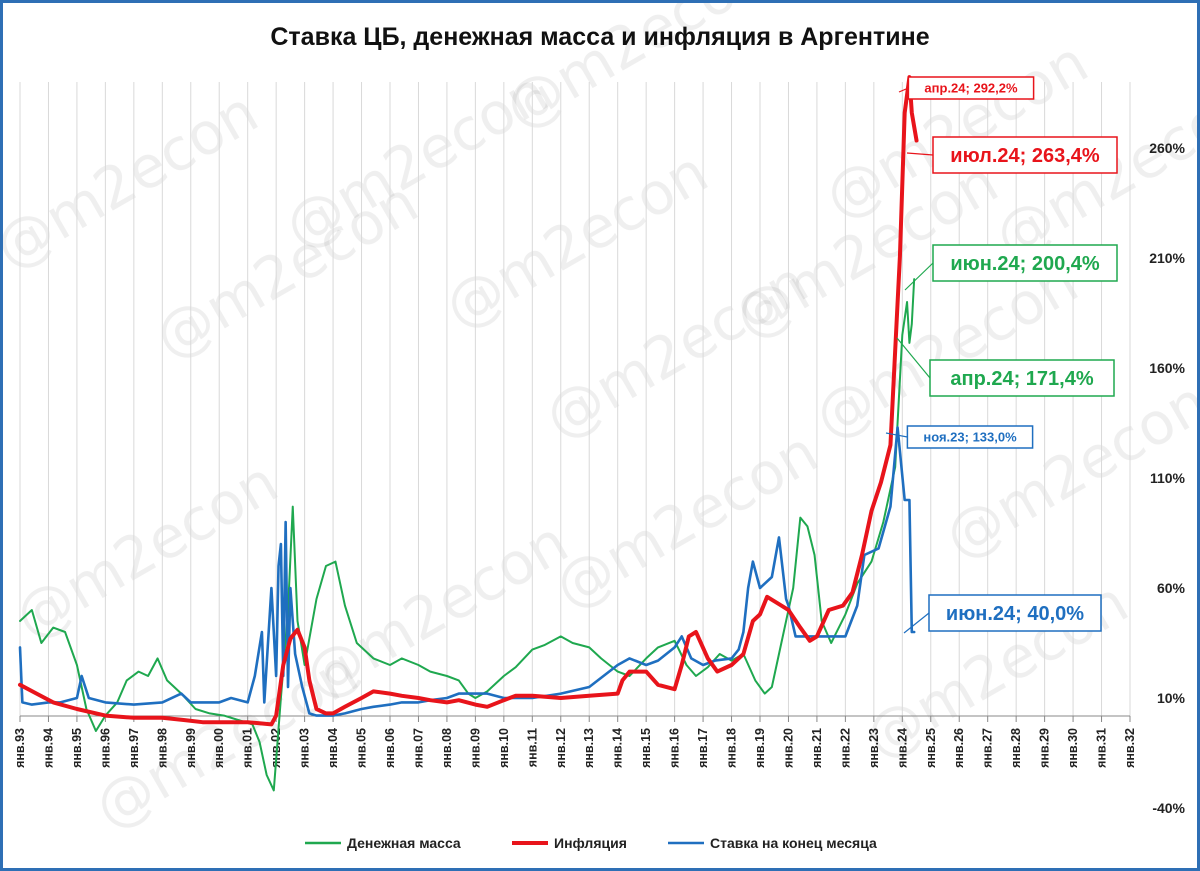 This screenshot has width=1200, height=871. Describe the element at coordinates (1045, 748) in the screenshot. I see `x-tick-label: янв.29` at that location.